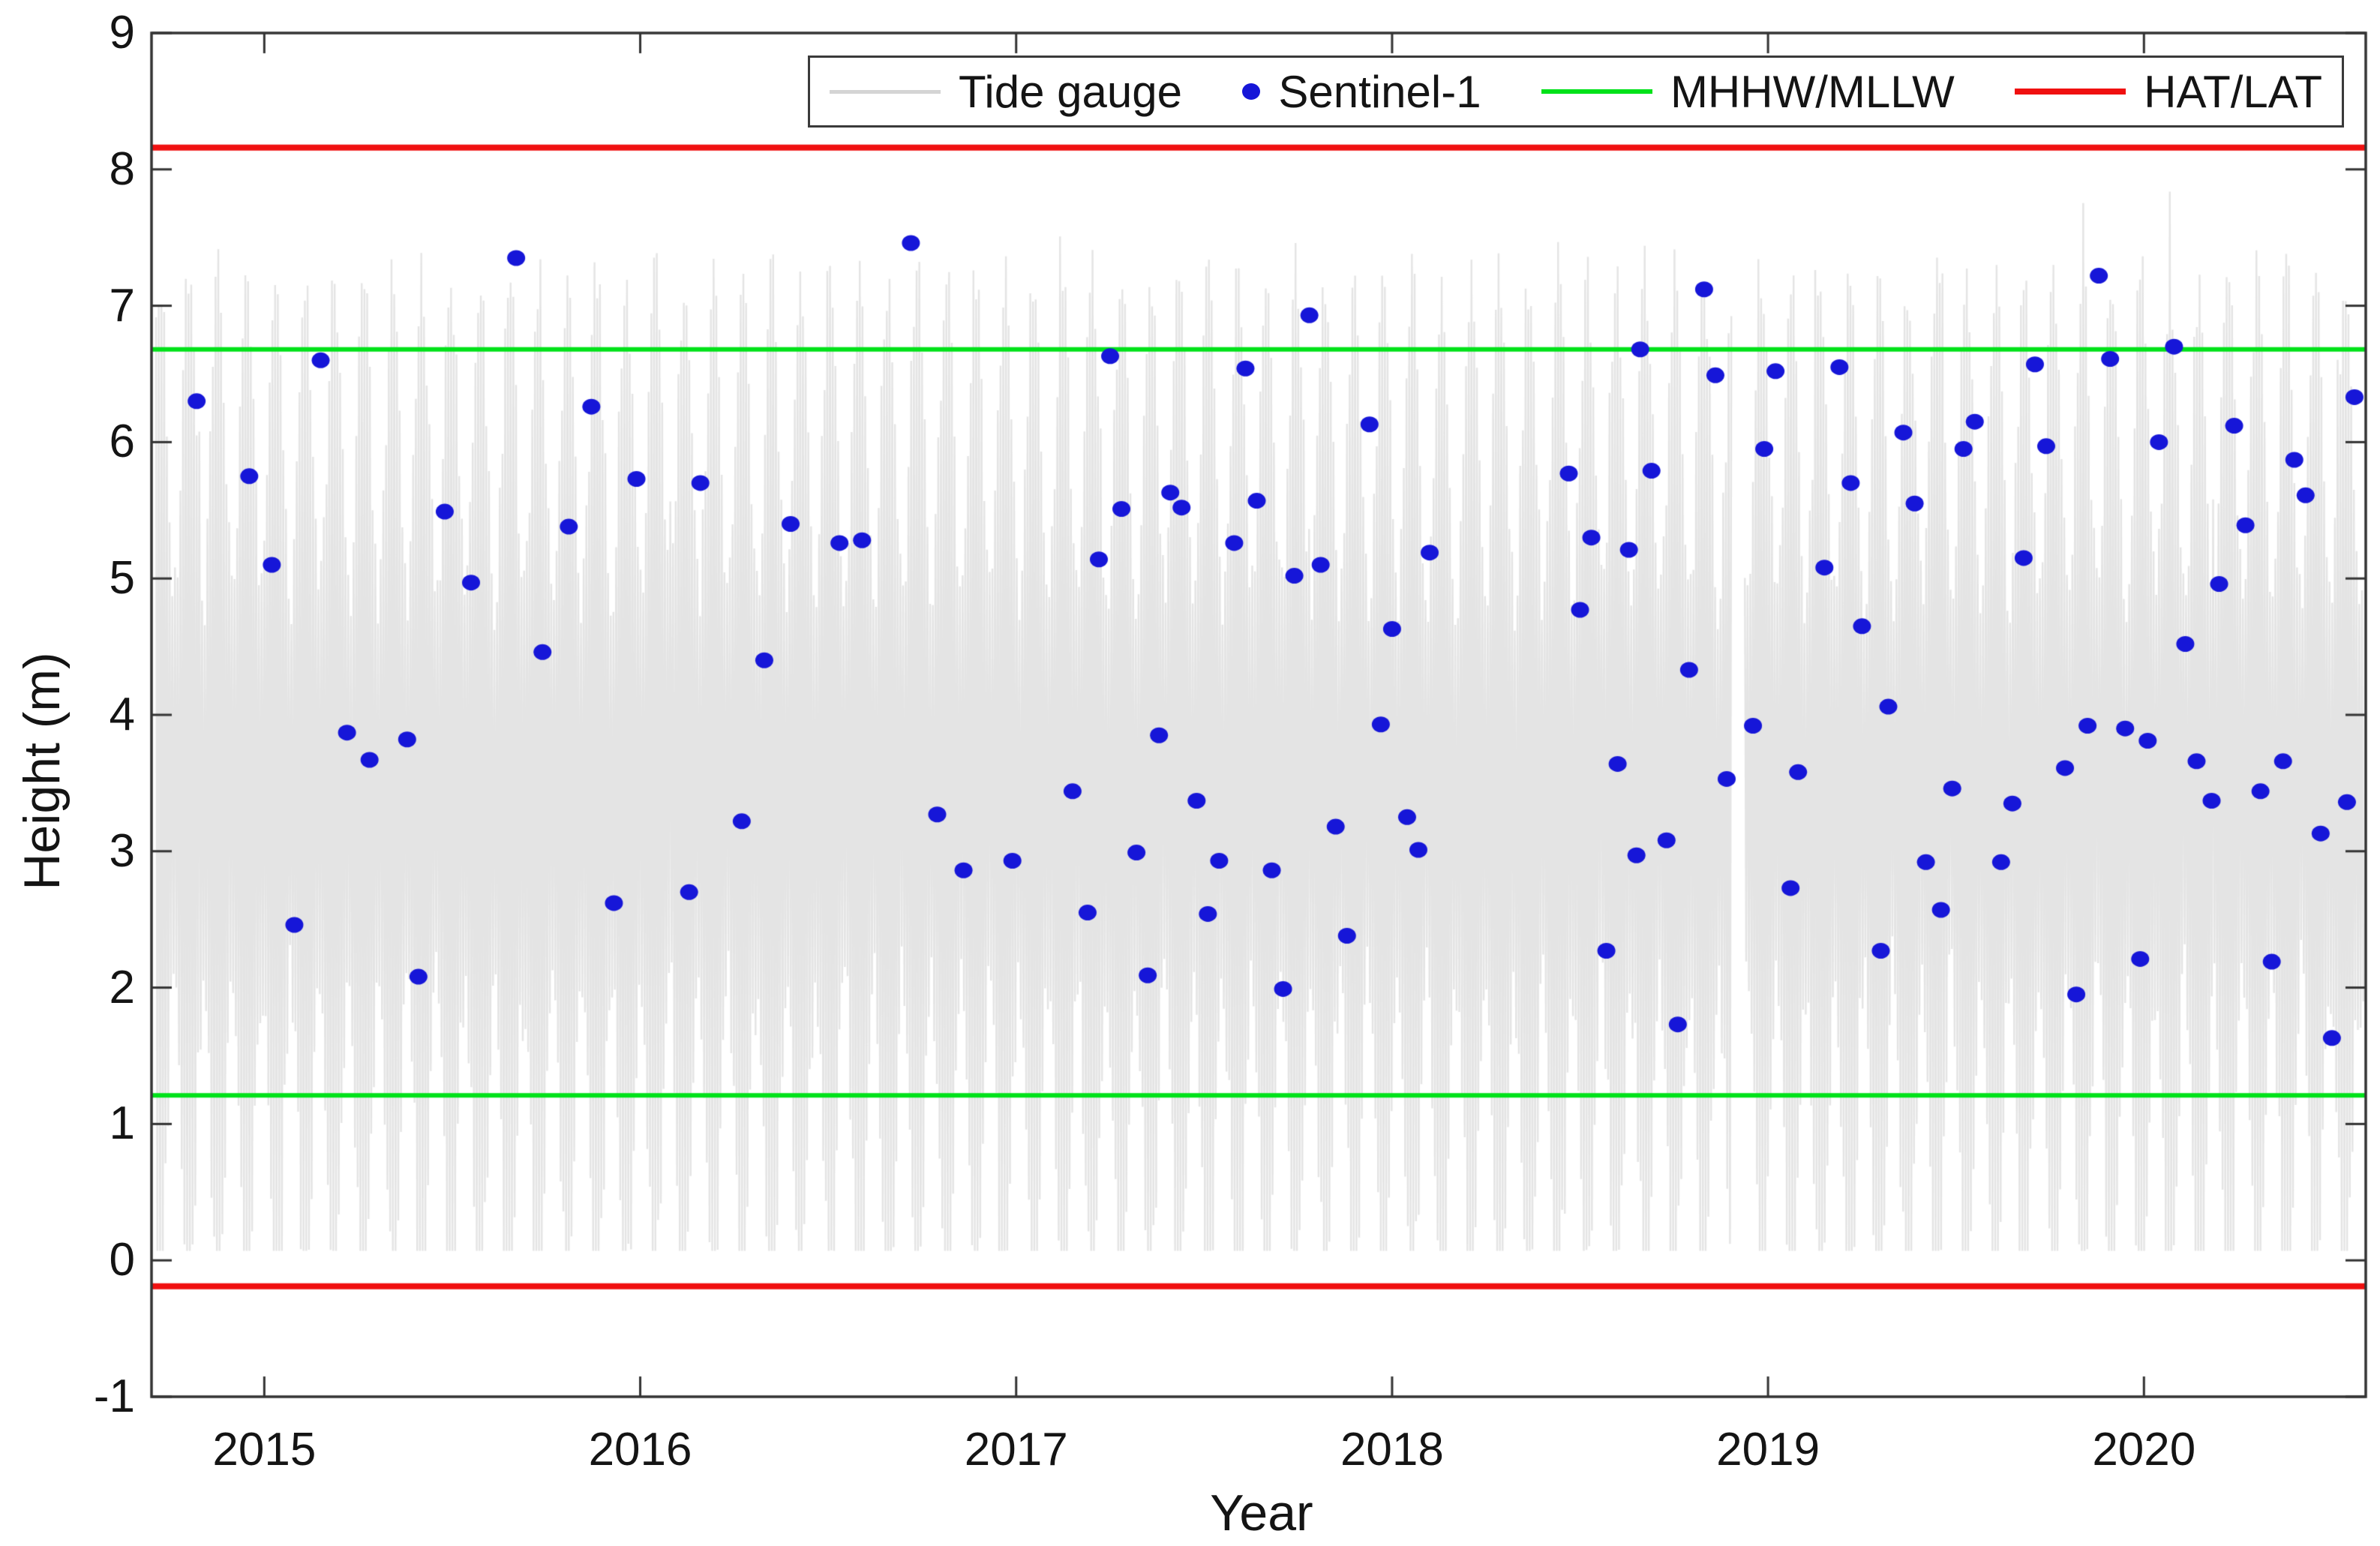  What do you see at coordinates (42, 771) in the screenshot?
I see `y-axis-title: Height (m)` at bounding box center [42, 771].